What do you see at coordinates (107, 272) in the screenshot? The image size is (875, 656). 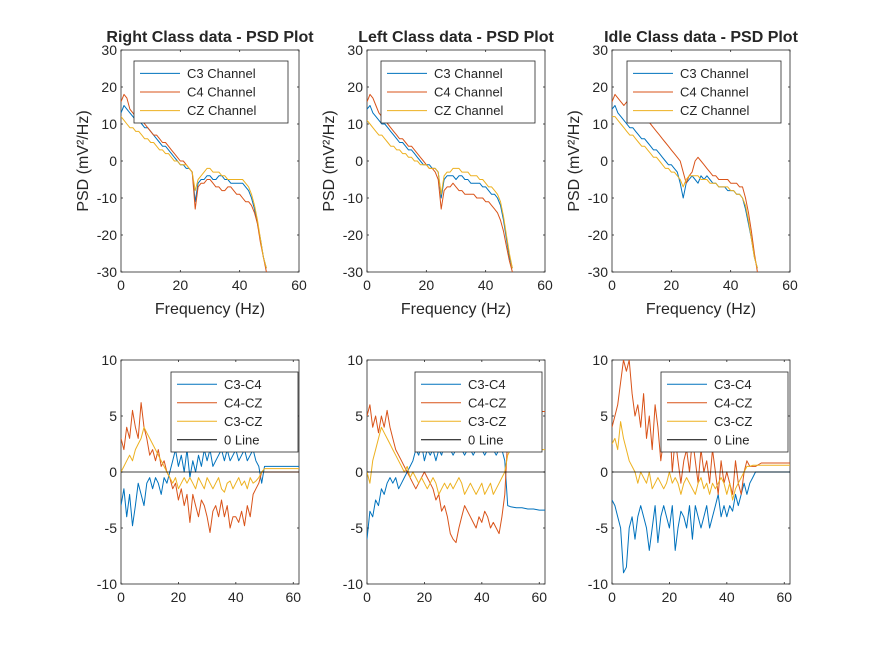 I see `y-tick-label: -30` at bounding box center [107, 272].